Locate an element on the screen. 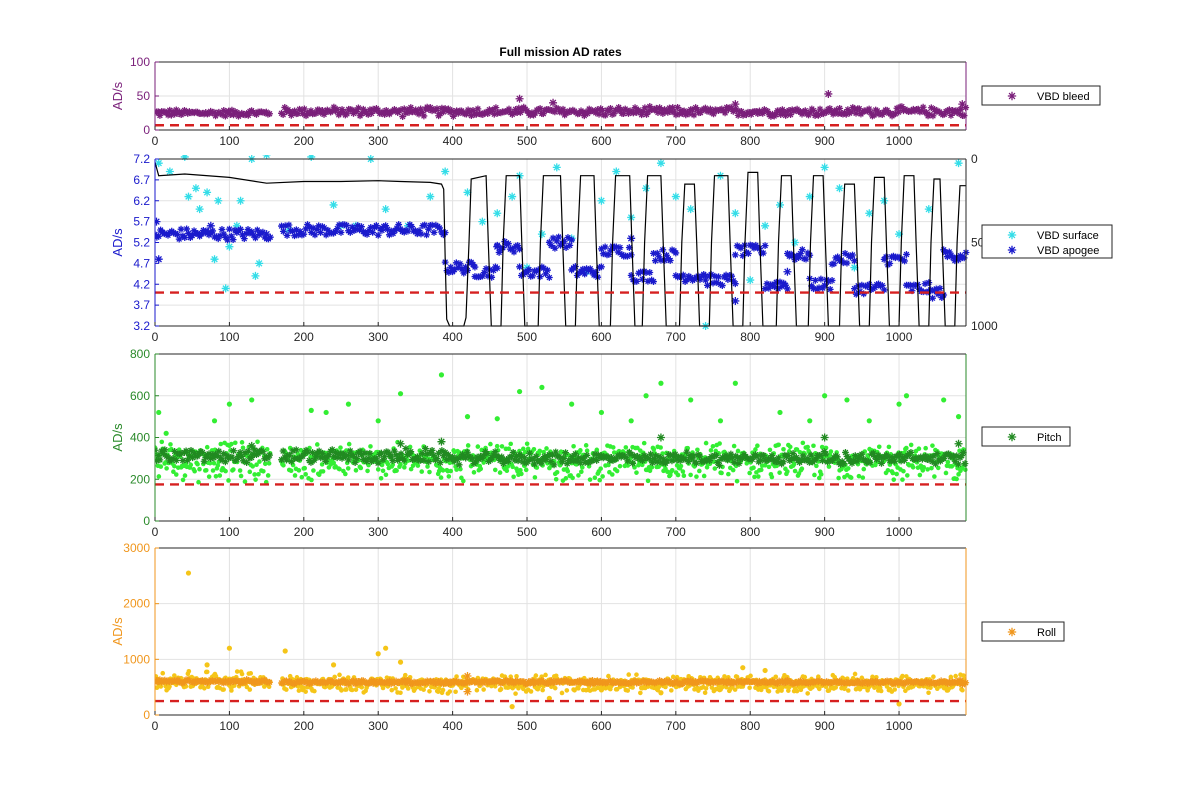  legend-marker is located at coordinates (1012, 437).